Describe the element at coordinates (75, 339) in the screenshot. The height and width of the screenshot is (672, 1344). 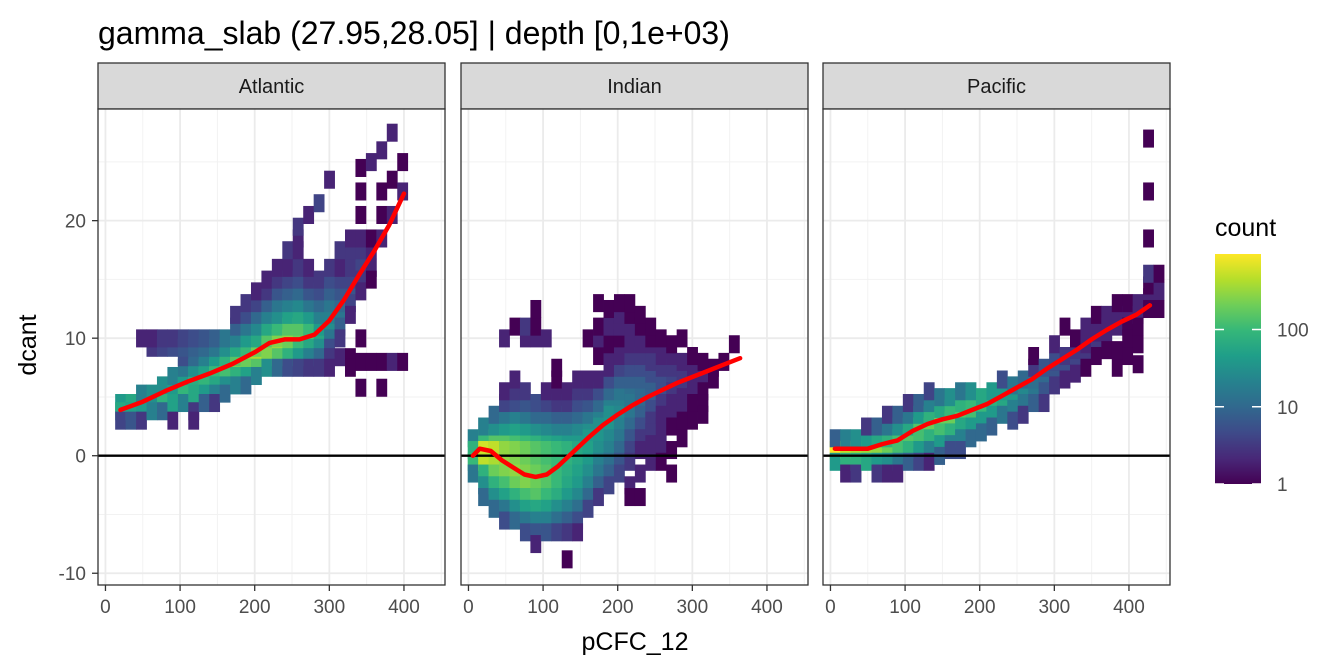
I see `y-tick-label: 10` at that location.